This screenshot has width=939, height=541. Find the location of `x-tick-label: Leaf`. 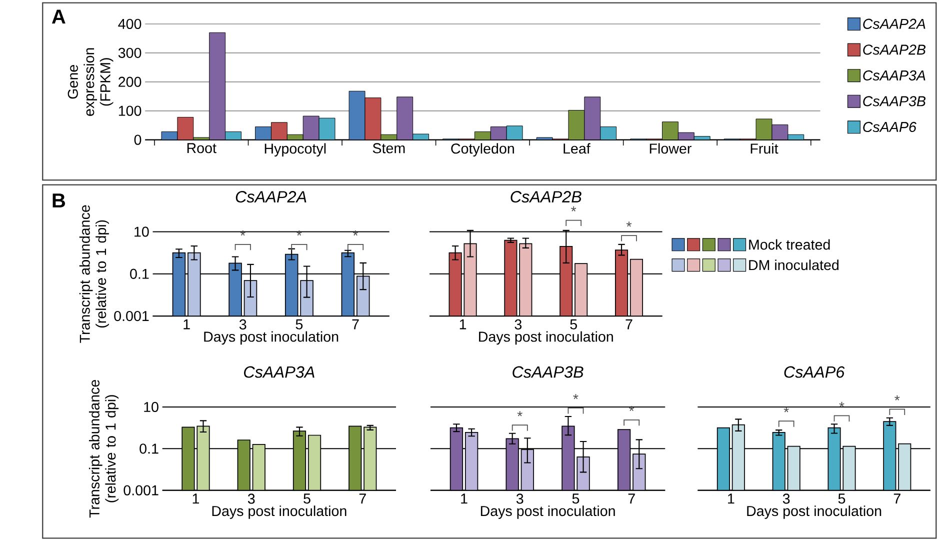

x-tick-label: Leaf is located at coordinates (577, 148).